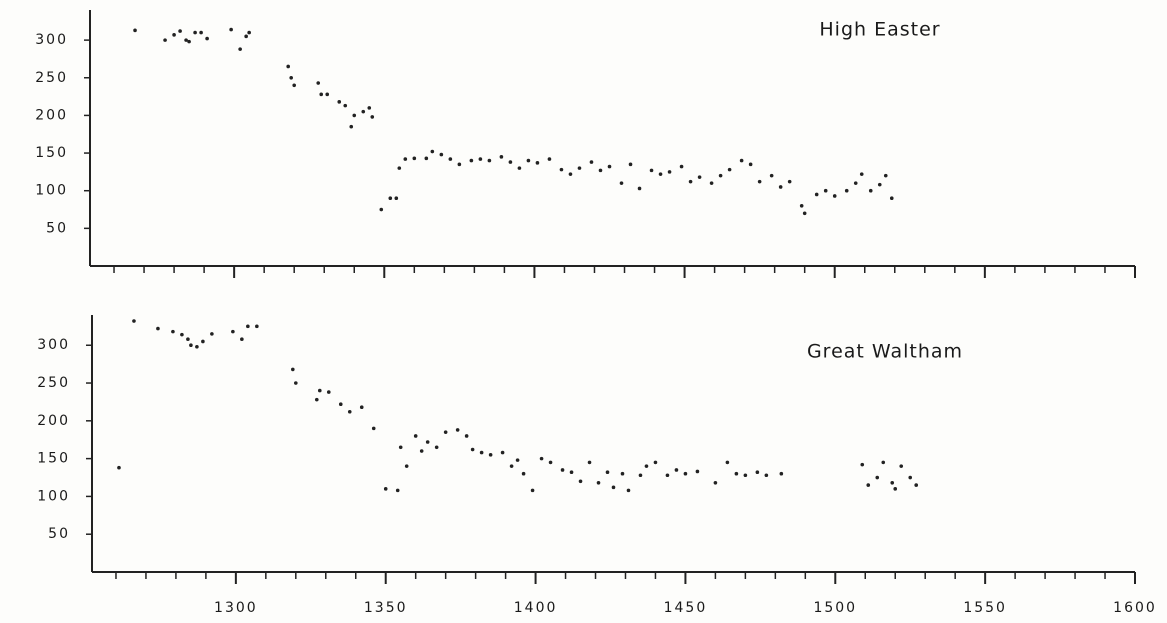 Image resolution: width=1167 pixels, height=623 pixels. I want to click on x-tick-label: 1350, so click(386, 608).